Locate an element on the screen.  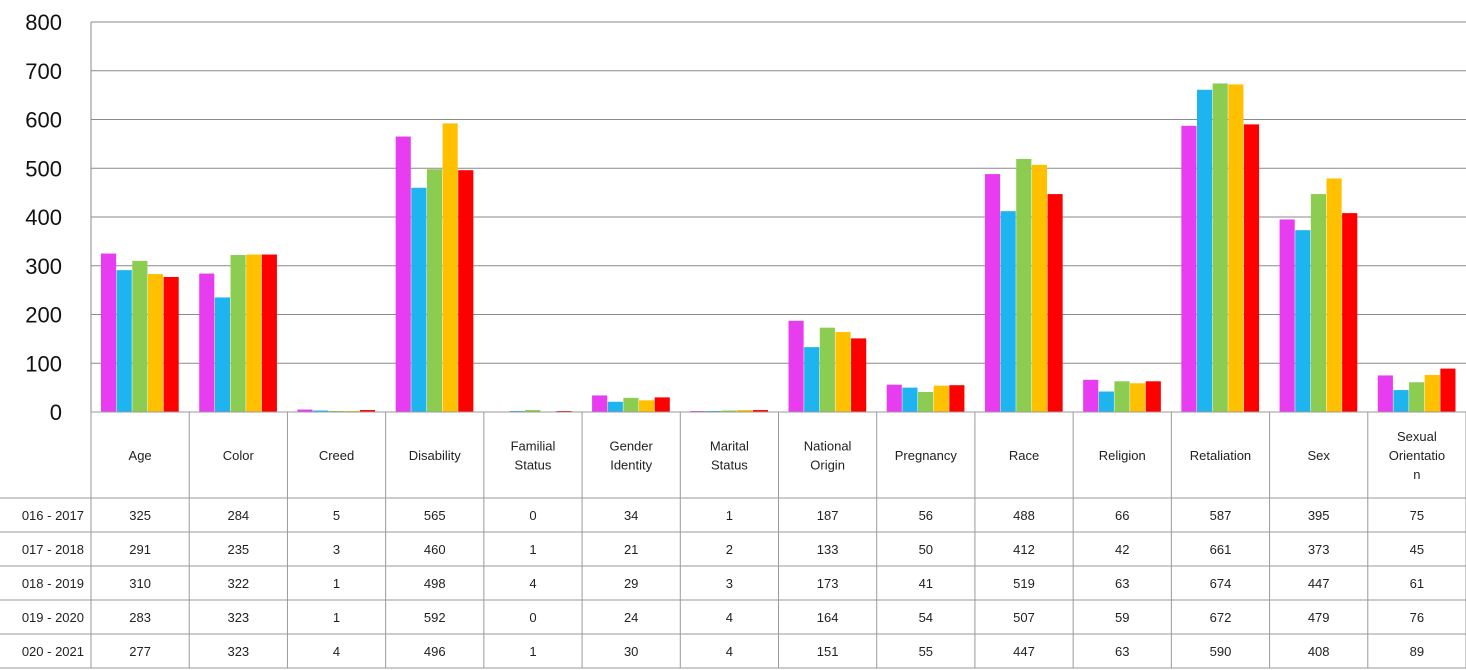
y-tick-label-400: 400 is located at coordinates (43, 217).